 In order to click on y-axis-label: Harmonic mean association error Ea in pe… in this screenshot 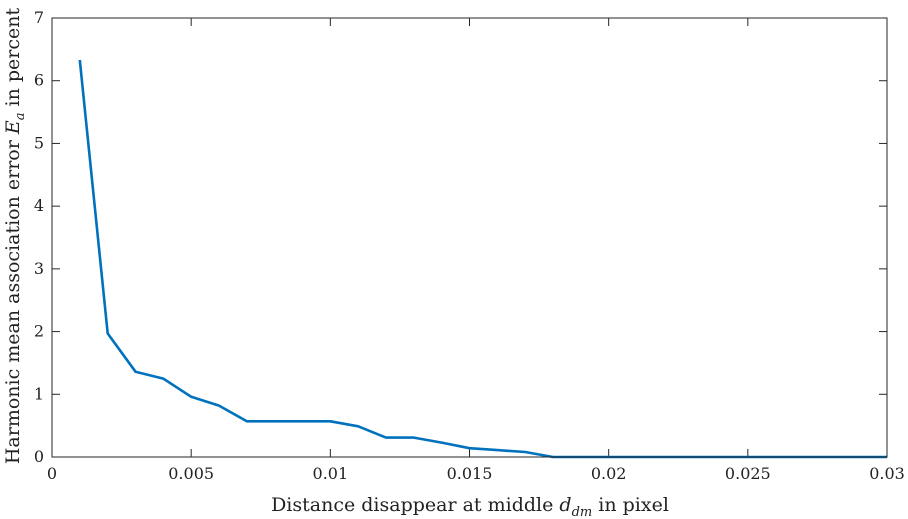, I will do `click(15, 235)`.